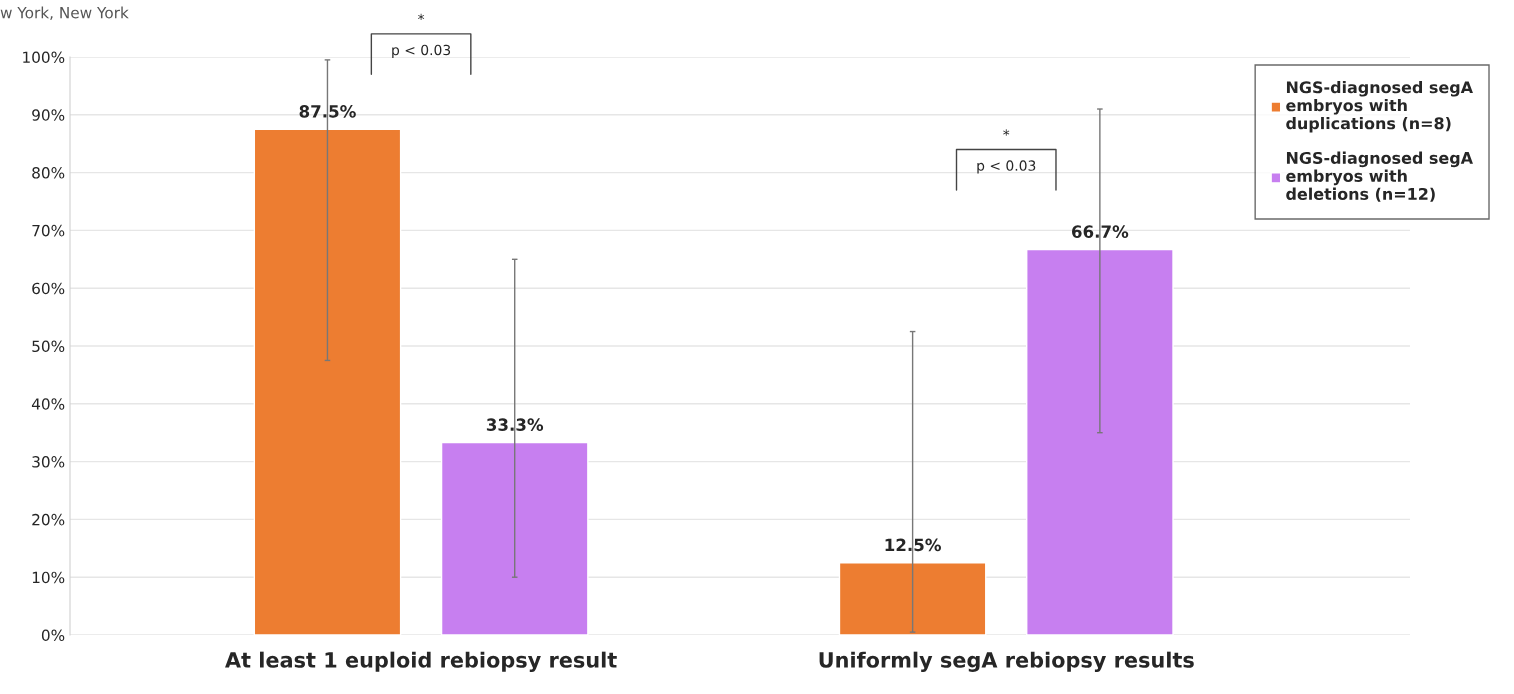 The image size is (1514, 694). I want to click on legend-label: NGS-diagnosed segA embryos with duplications (n=8), so click(1379, 106).